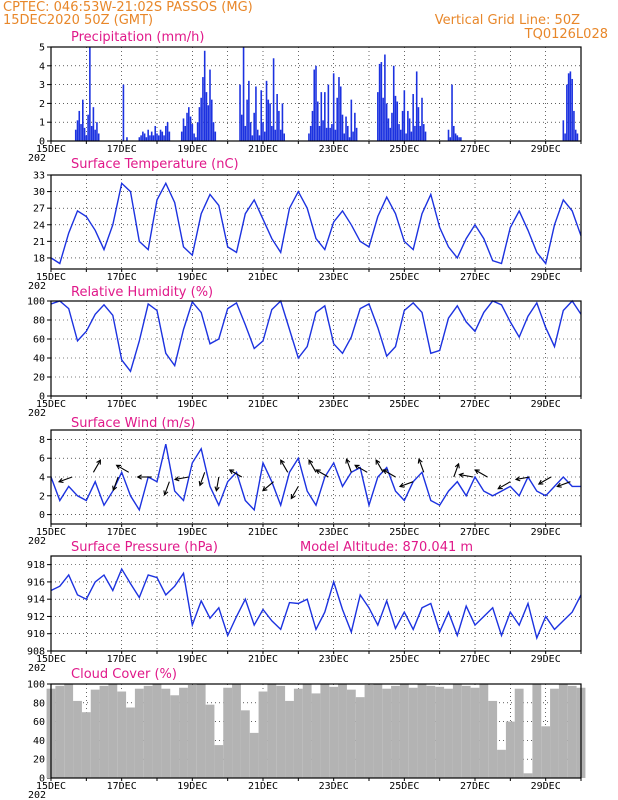  What do you see at coordinates (263, 786) in the screenshot?
I see `x-date-label: 21DEC` at bounding box center [263, 786].